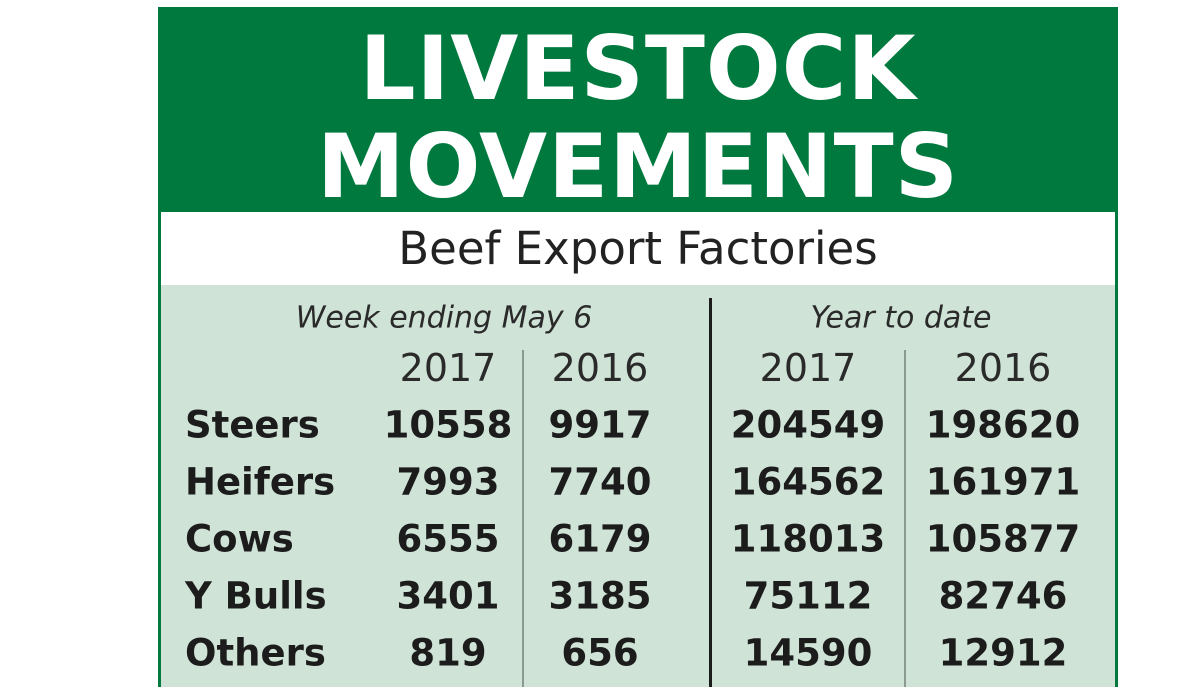  I want to click on row-label: Others, so click(255, 653).